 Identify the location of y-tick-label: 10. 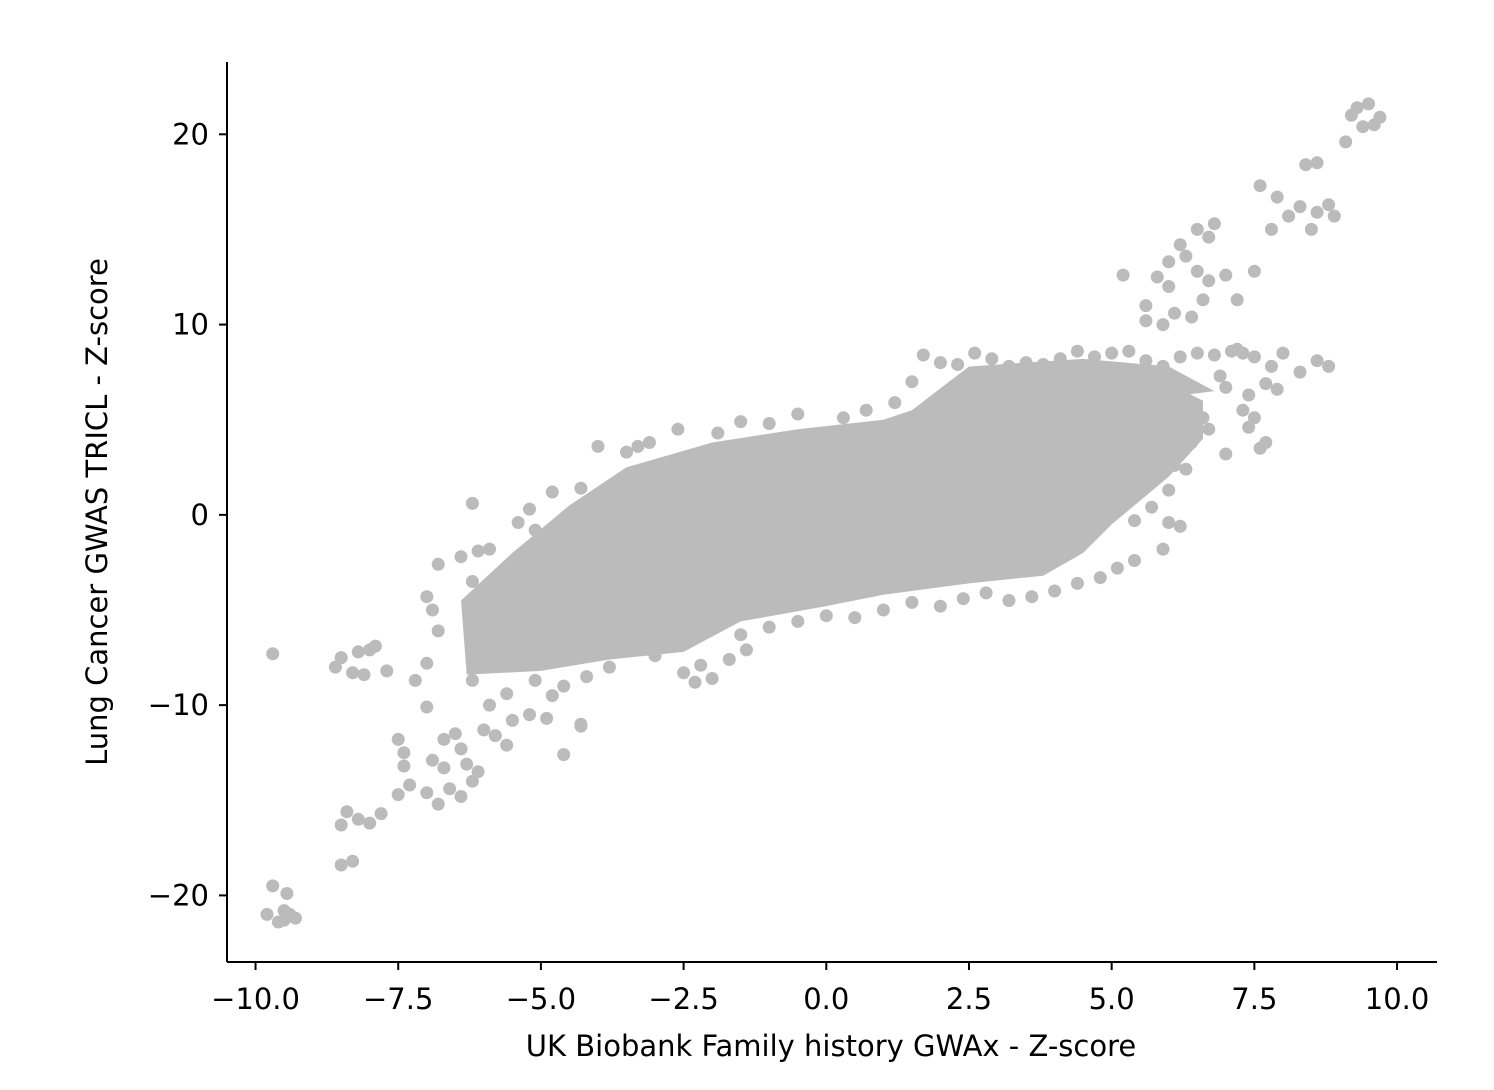
(190, 325).